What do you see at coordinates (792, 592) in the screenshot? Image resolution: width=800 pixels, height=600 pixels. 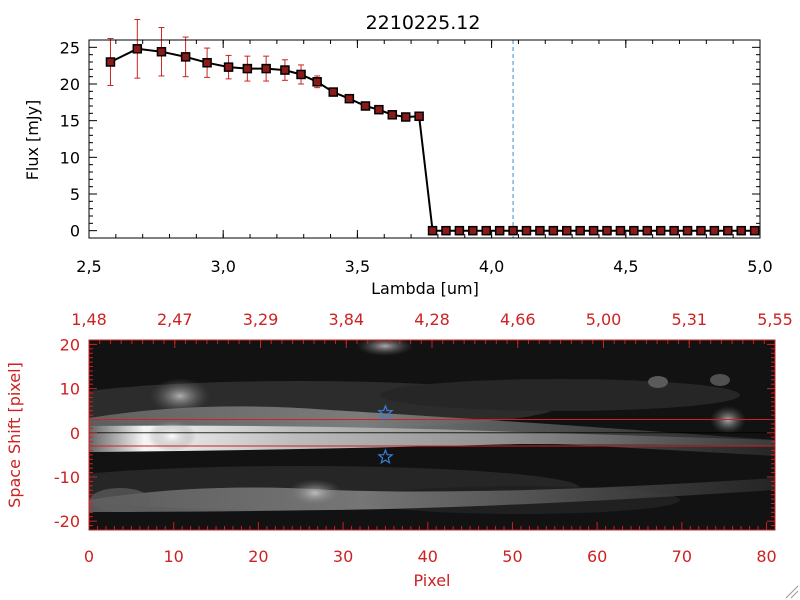 I see `resize-grip-icon` at bounding box center [792, 592].